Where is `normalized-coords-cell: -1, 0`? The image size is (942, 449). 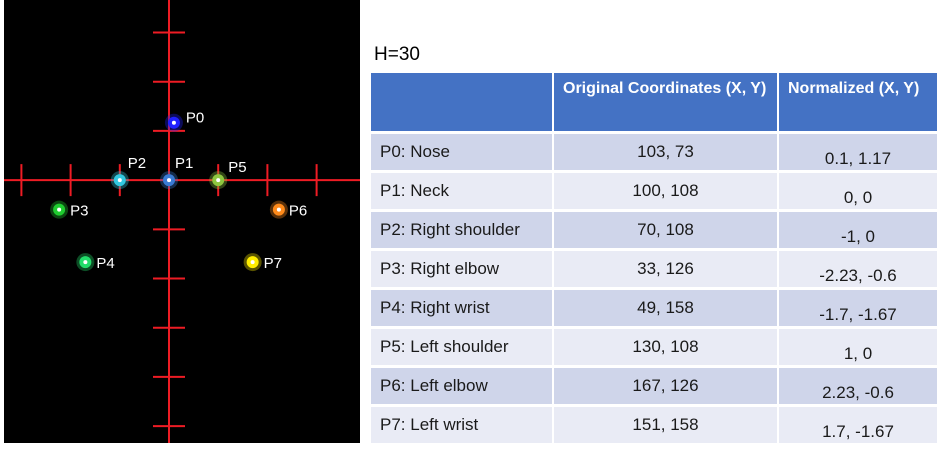 normalized-coords-cell: -1, 0 is located at coordinates (857, 229).